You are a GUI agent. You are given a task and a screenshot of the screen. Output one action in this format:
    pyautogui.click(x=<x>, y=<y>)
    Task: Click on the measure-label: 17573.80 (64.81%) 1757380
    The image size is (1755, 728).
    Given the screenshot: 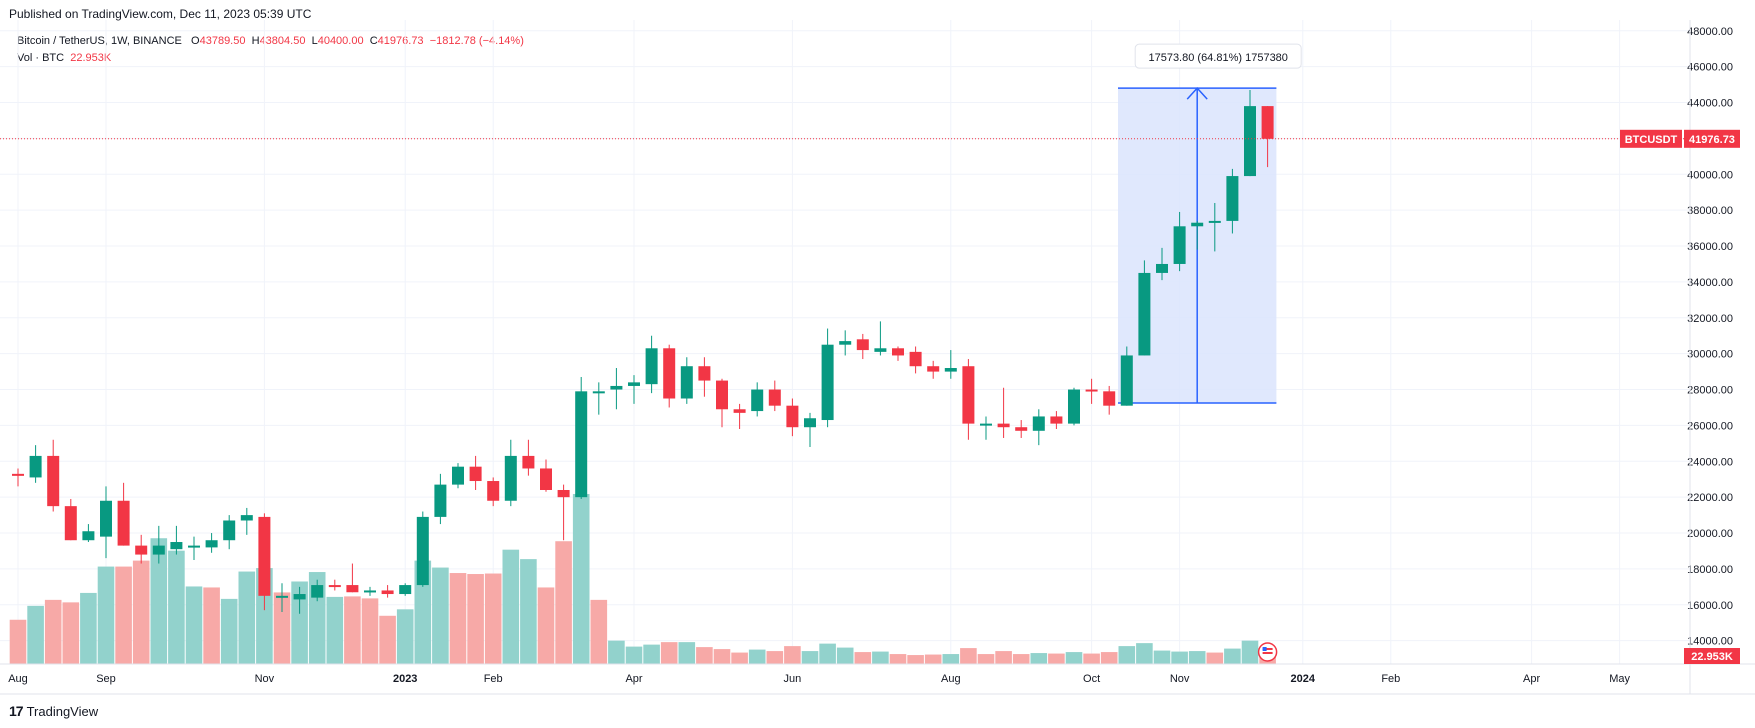 What is the action you would take?
    pyautogui.click(x=1217, y=58)
    